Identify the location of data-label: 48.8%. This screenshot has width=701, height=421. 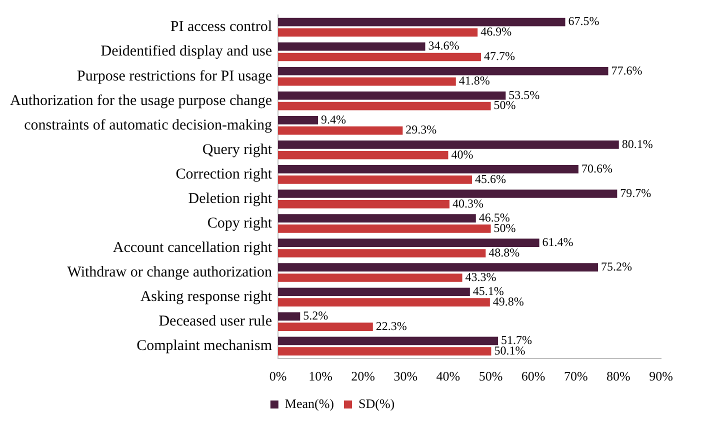
(504, 252).